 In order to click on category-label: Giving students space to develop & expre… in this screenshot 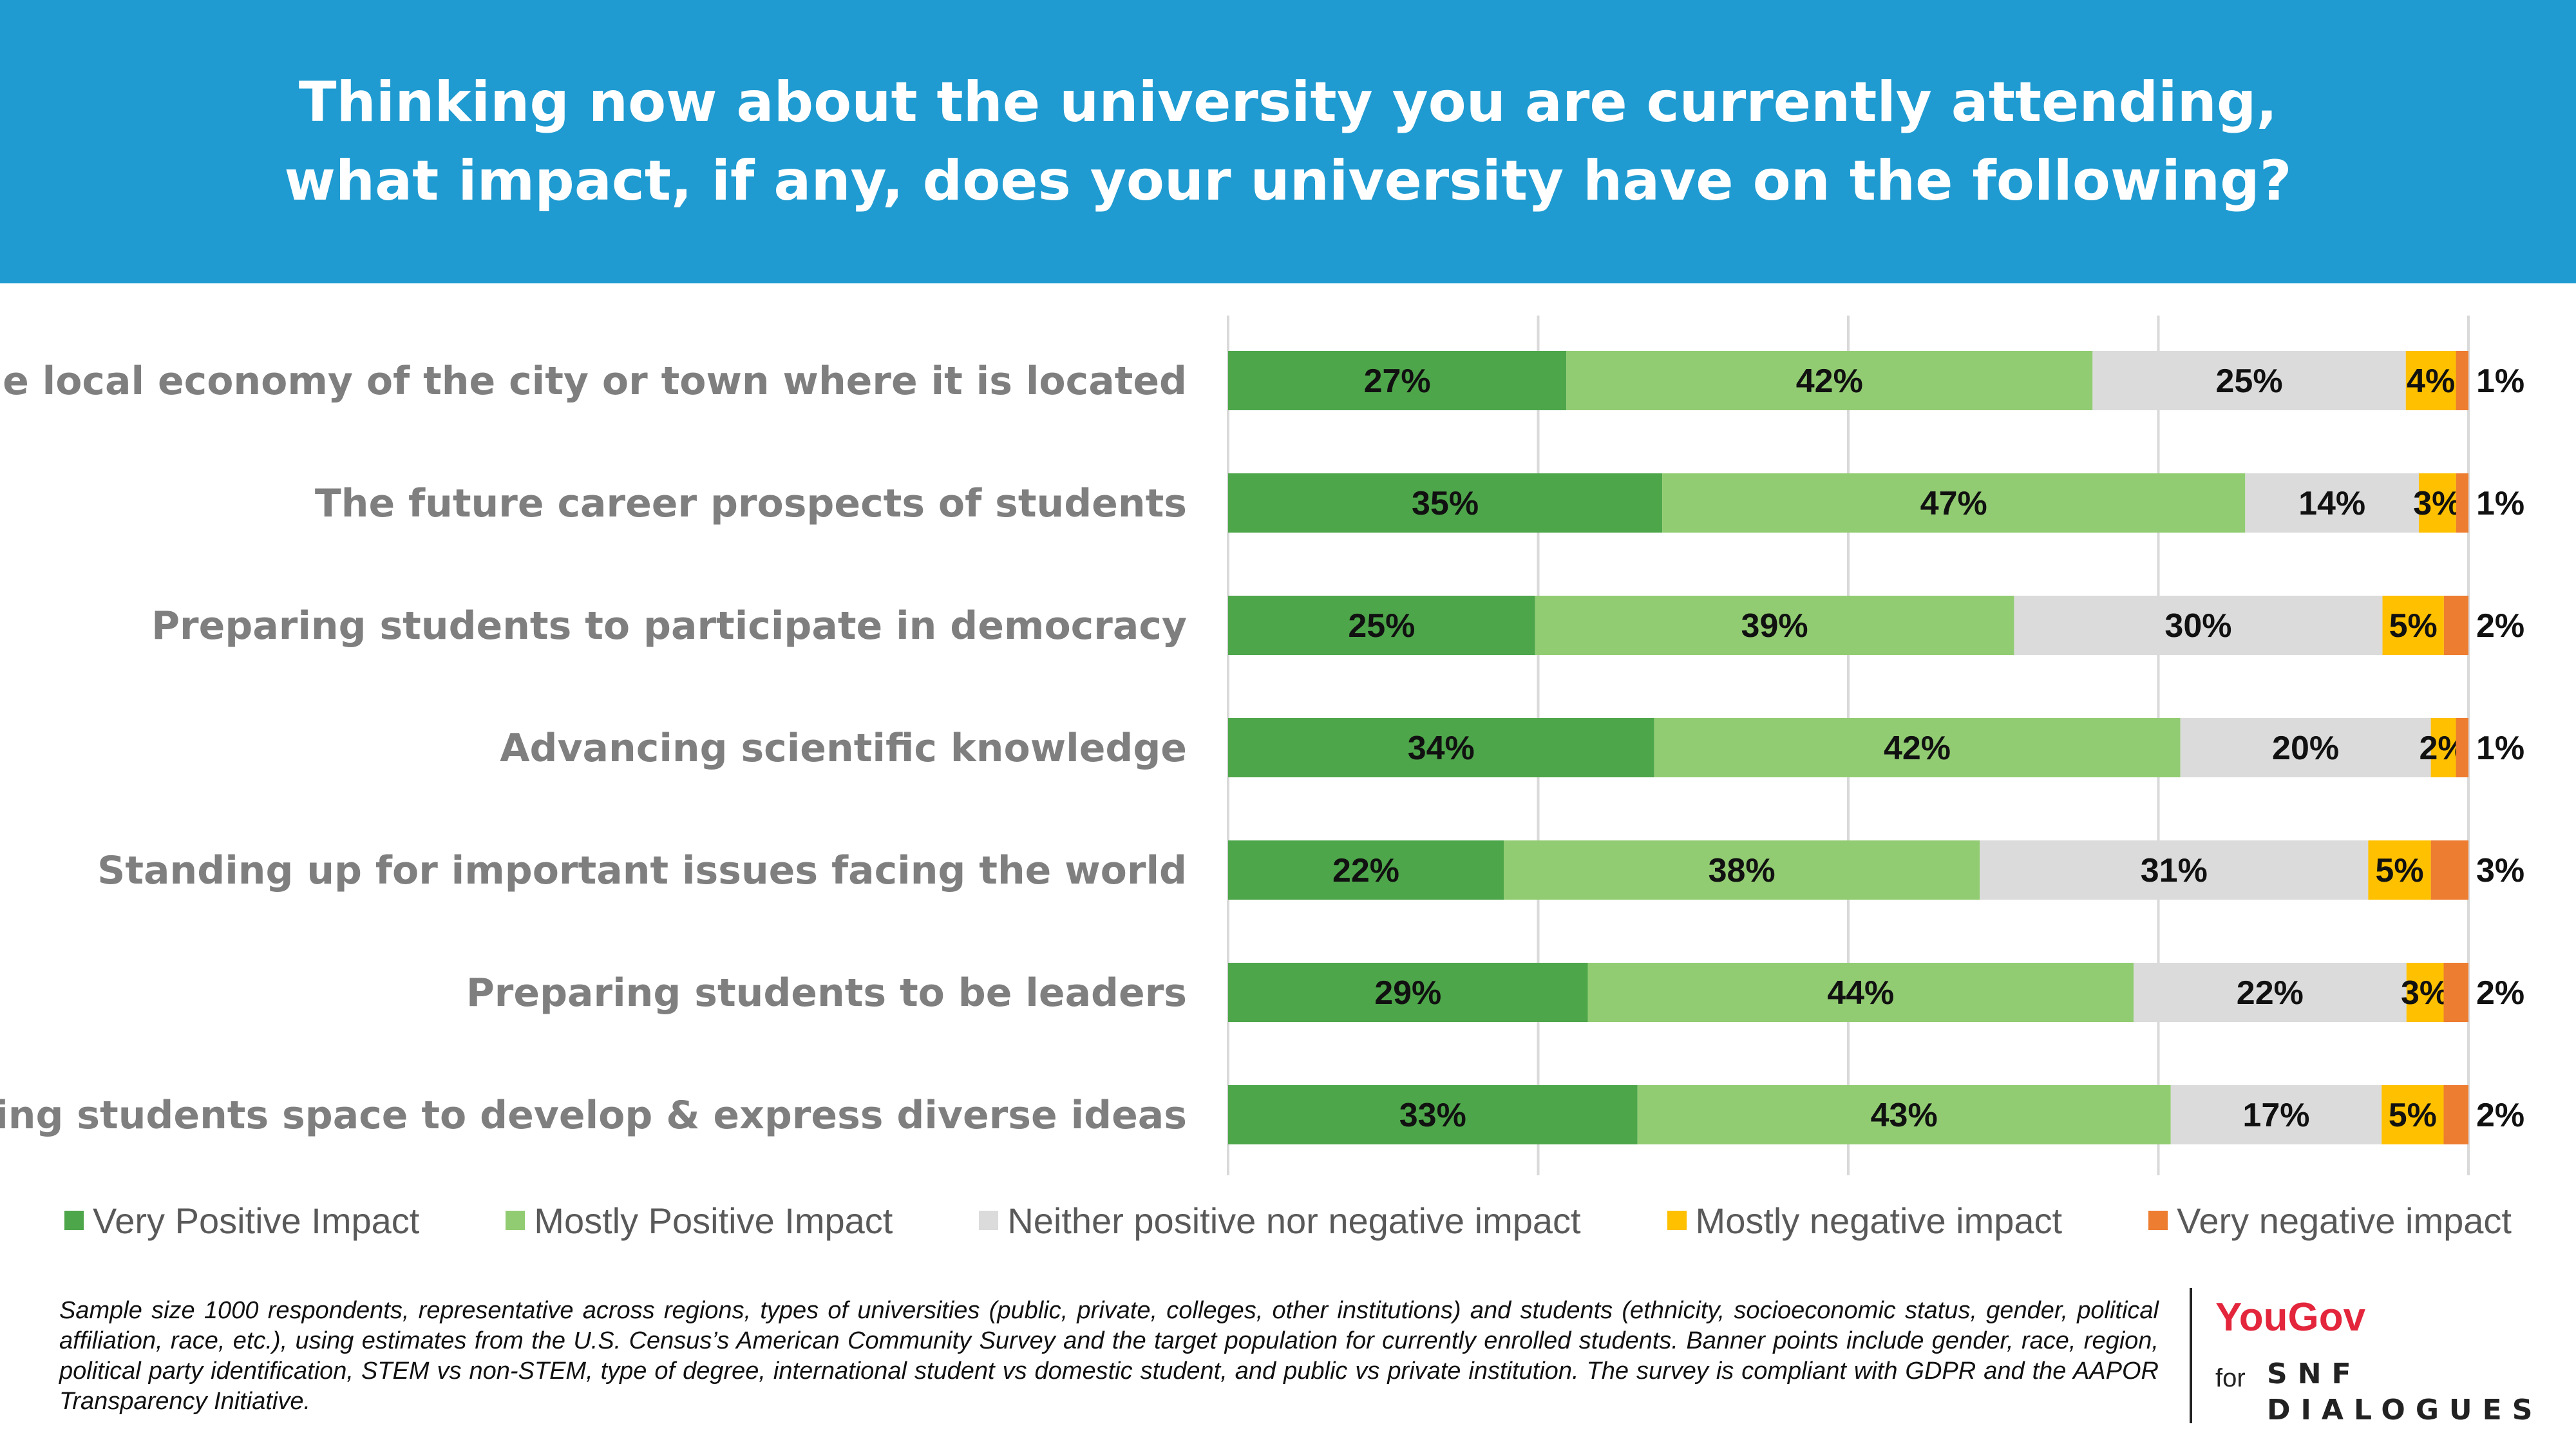, I will do `click(593, 1115)`.